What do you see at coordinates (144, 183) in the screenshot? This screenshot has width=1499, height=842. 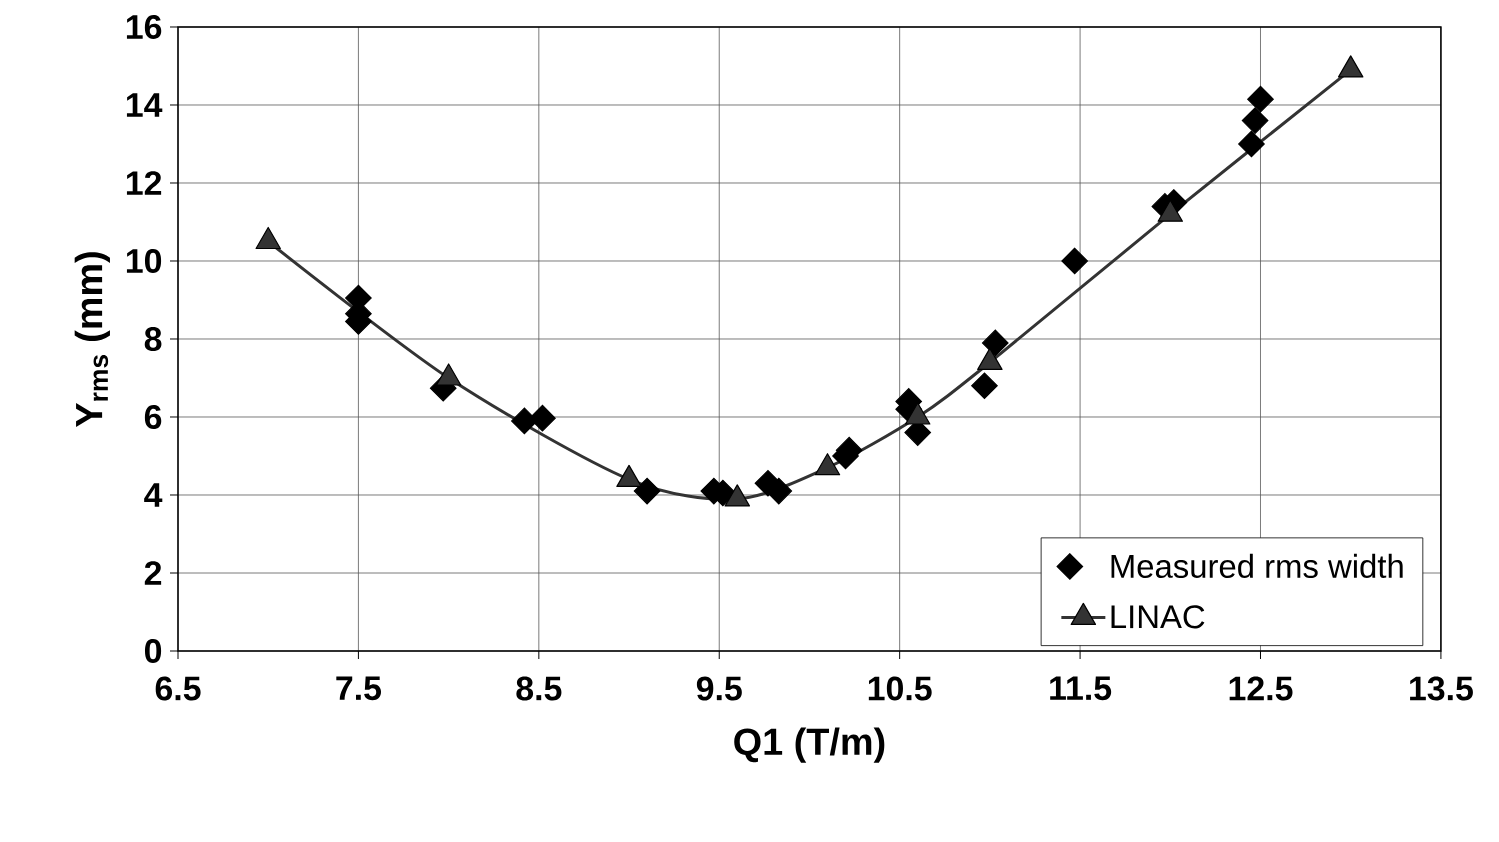 I see `y-tick-label: 12` at bounding box center [144, 183].